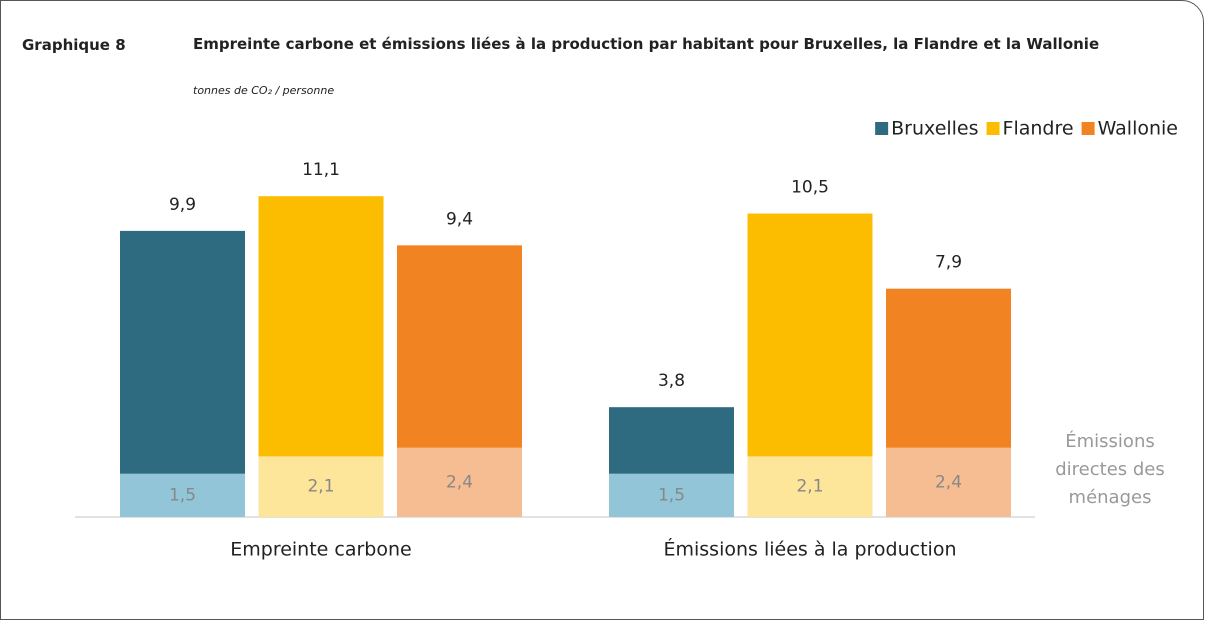 Image resolution: width=1206 pixels, height=620 pixels. I want to click on x-tick-label: Émissions liées à la production, so click(809, 549).